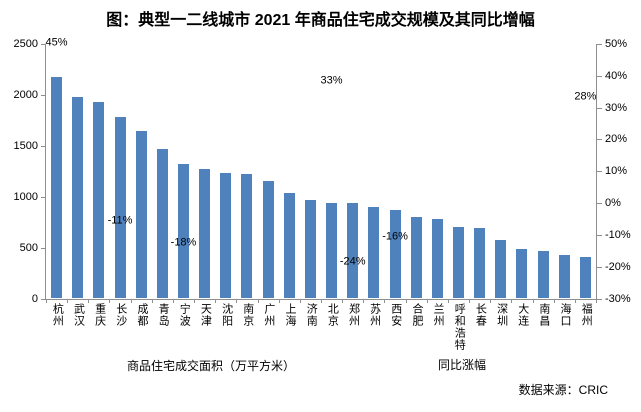 This screenshot has width=641, height=412. Describe the element at coordinates (45, 171) in the screenshot. I see `y-axis-left-line` at that location.